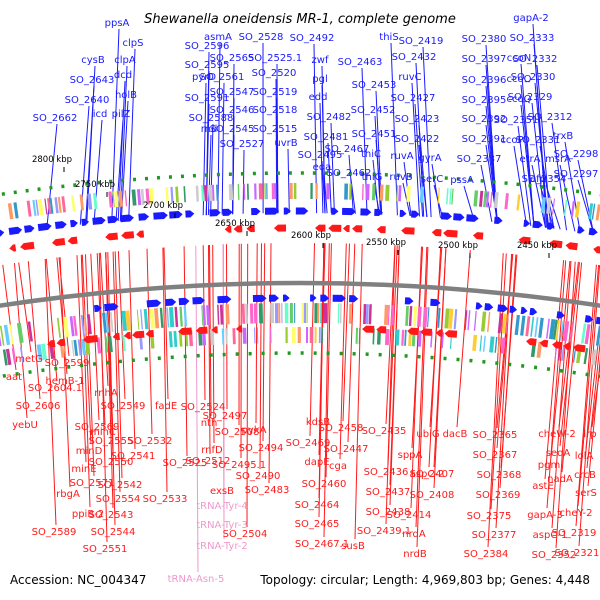 This screenshot has height=600, width=600. Describe the element at coordinates (346, 449) in the screenshot. I see `reverse-gene-label: SO_2447` at that location.